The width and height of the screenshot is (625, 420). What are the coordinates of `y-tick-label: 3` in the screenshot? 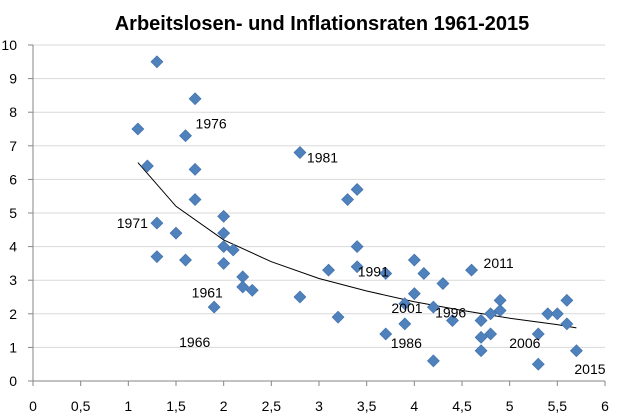 It's located at (13, 280).